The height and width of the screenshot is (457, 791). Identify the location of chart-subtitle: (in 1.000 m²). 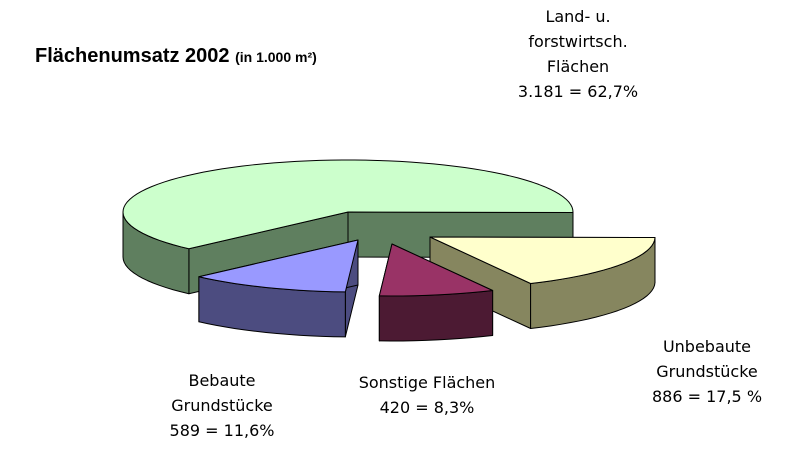
(276, 57).